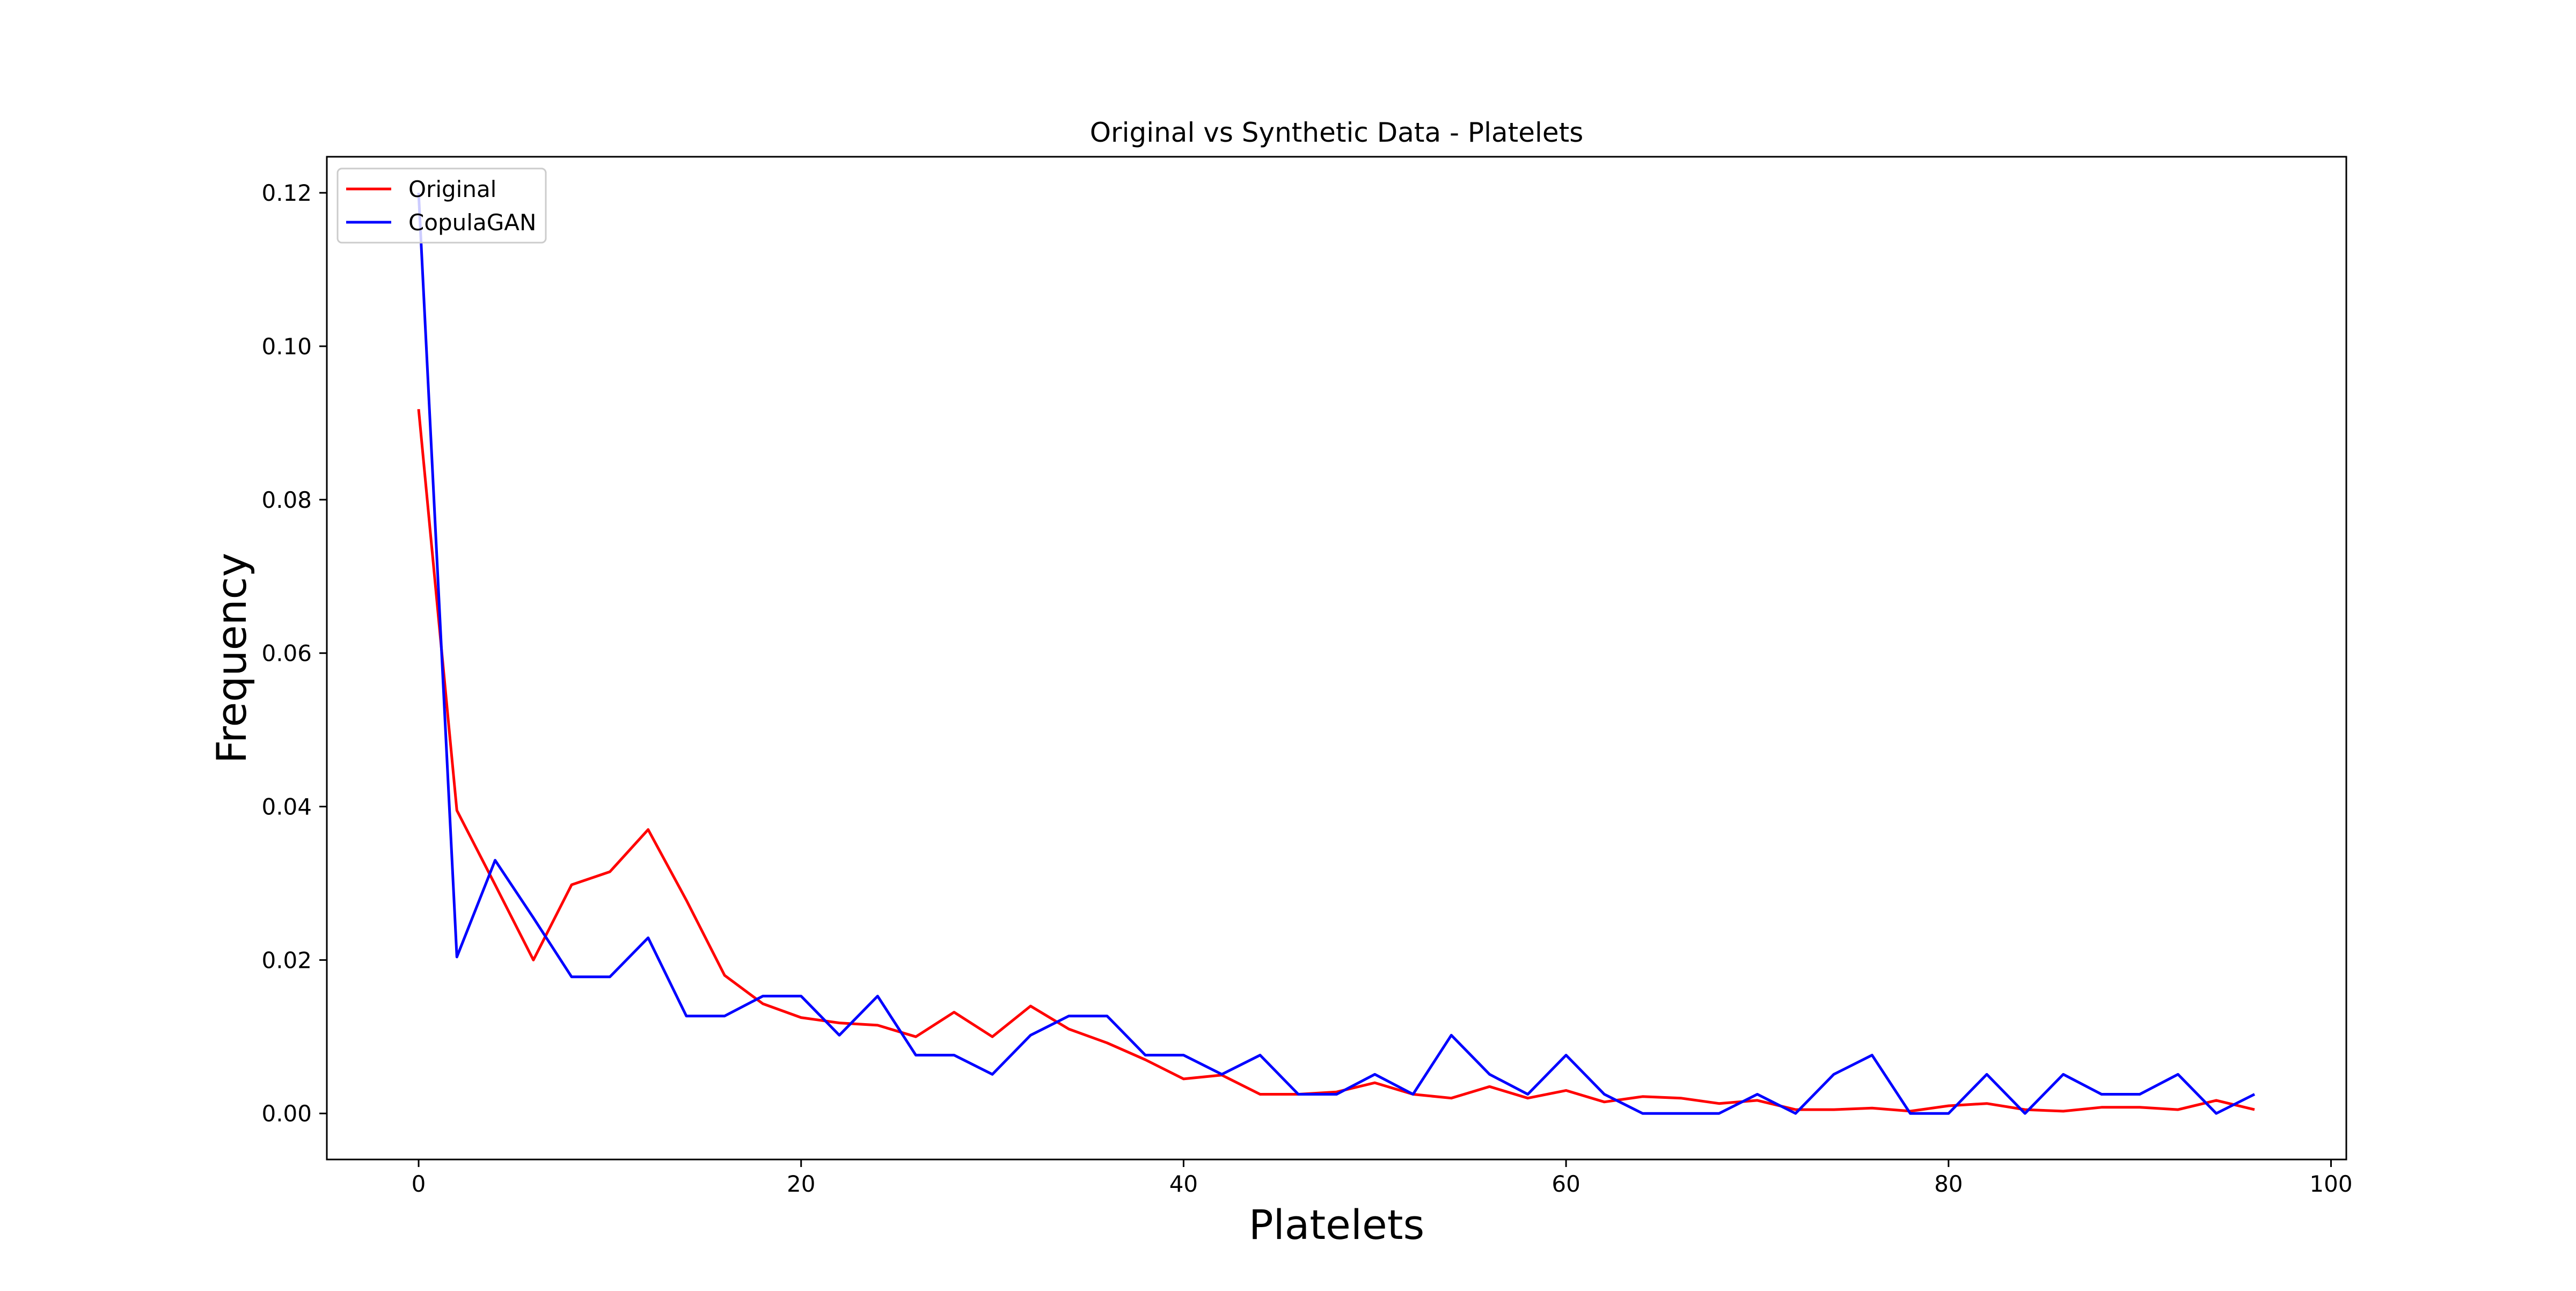 The height and width of the screenshot is (1291, 2576). What do you see at coordinates (286, 960) in the screenshot?
I see `y-tick-label: 0.02` at bounding box center [286, 960].